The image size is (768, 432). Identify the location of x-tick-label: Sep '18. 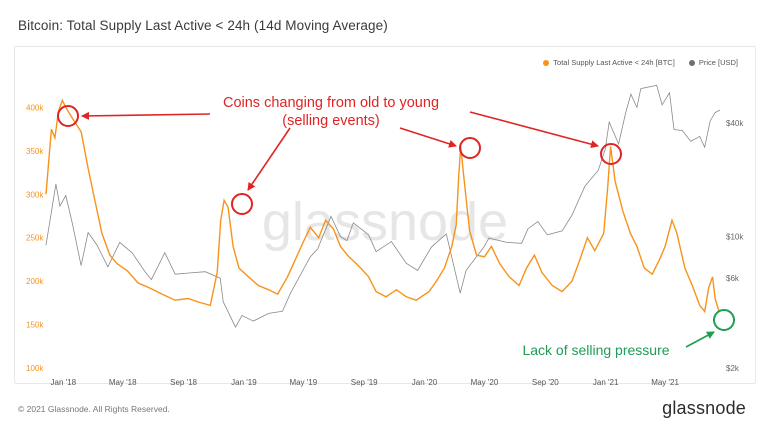
(183, 382).